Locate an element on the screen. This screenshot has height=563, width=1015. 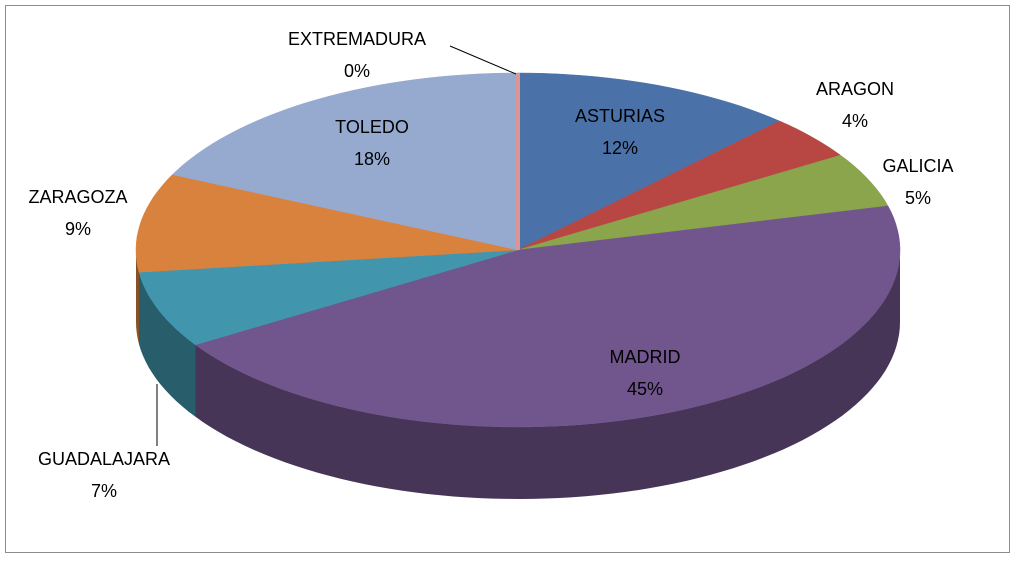
category-label: EXTREMADURA is located at coordinates (357, 39).